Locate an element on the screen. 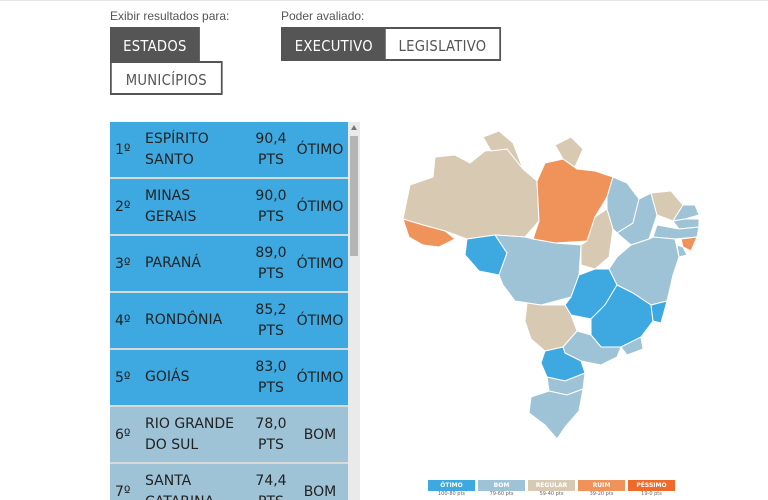  legend-pessimo: PÉSSIMO is located at coordinates (651, 485).